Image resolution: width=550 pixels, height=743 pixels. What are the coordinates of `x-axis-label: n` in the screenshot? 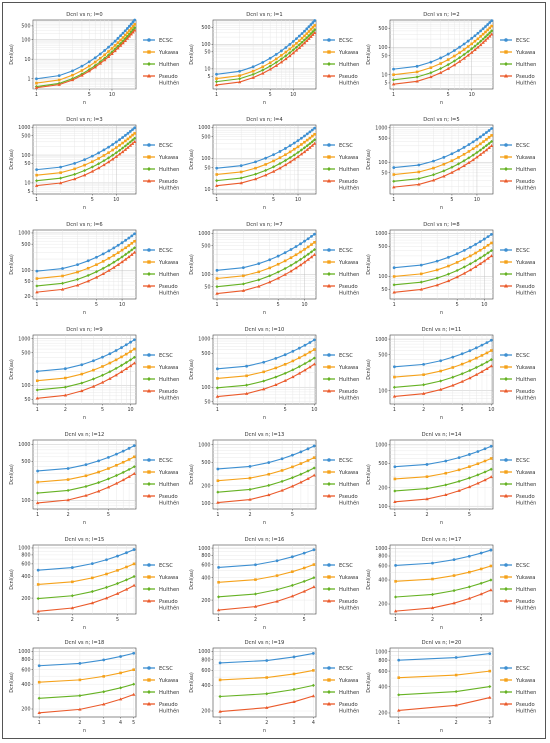 It's located at (441, 523).